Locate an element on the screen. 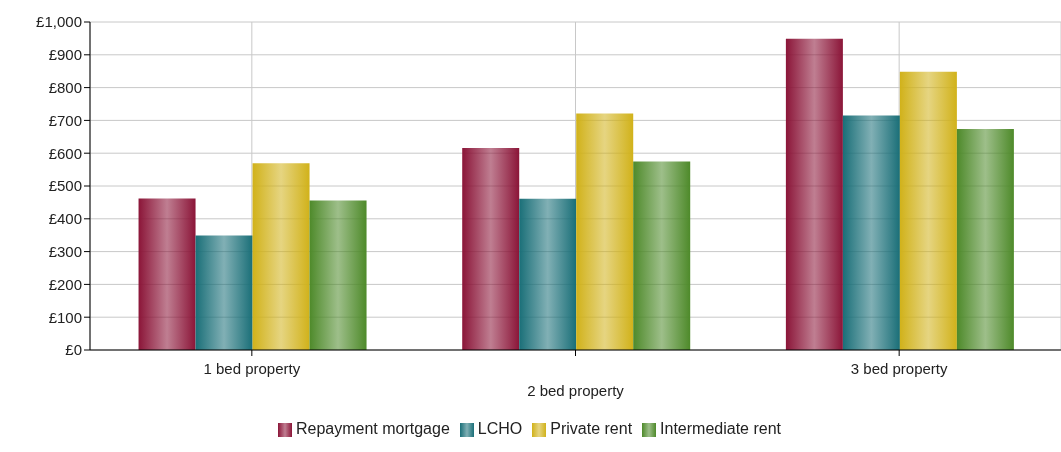 This screenshot has width=1061, height=452. y-tick-label: £900 is located at coordinates (65, 55).